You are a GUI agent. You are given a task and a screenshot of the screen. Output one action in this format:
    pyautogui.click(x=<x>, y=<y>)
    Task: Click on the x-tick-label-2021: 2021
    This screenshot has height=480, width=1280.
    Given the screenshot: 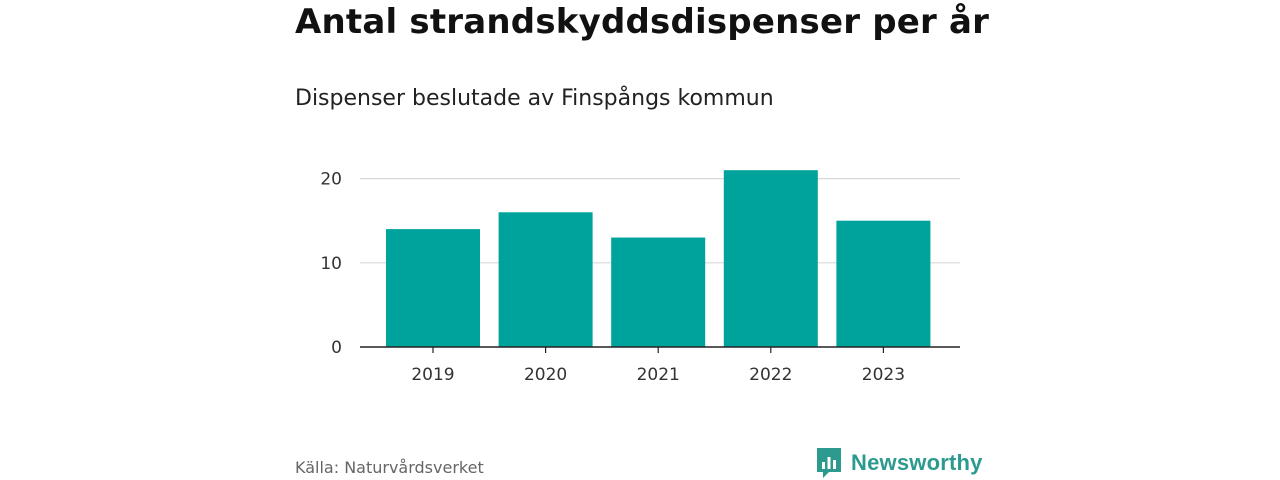 What is the action you would take?
    pyautogui.click(x=658, y=375)
    